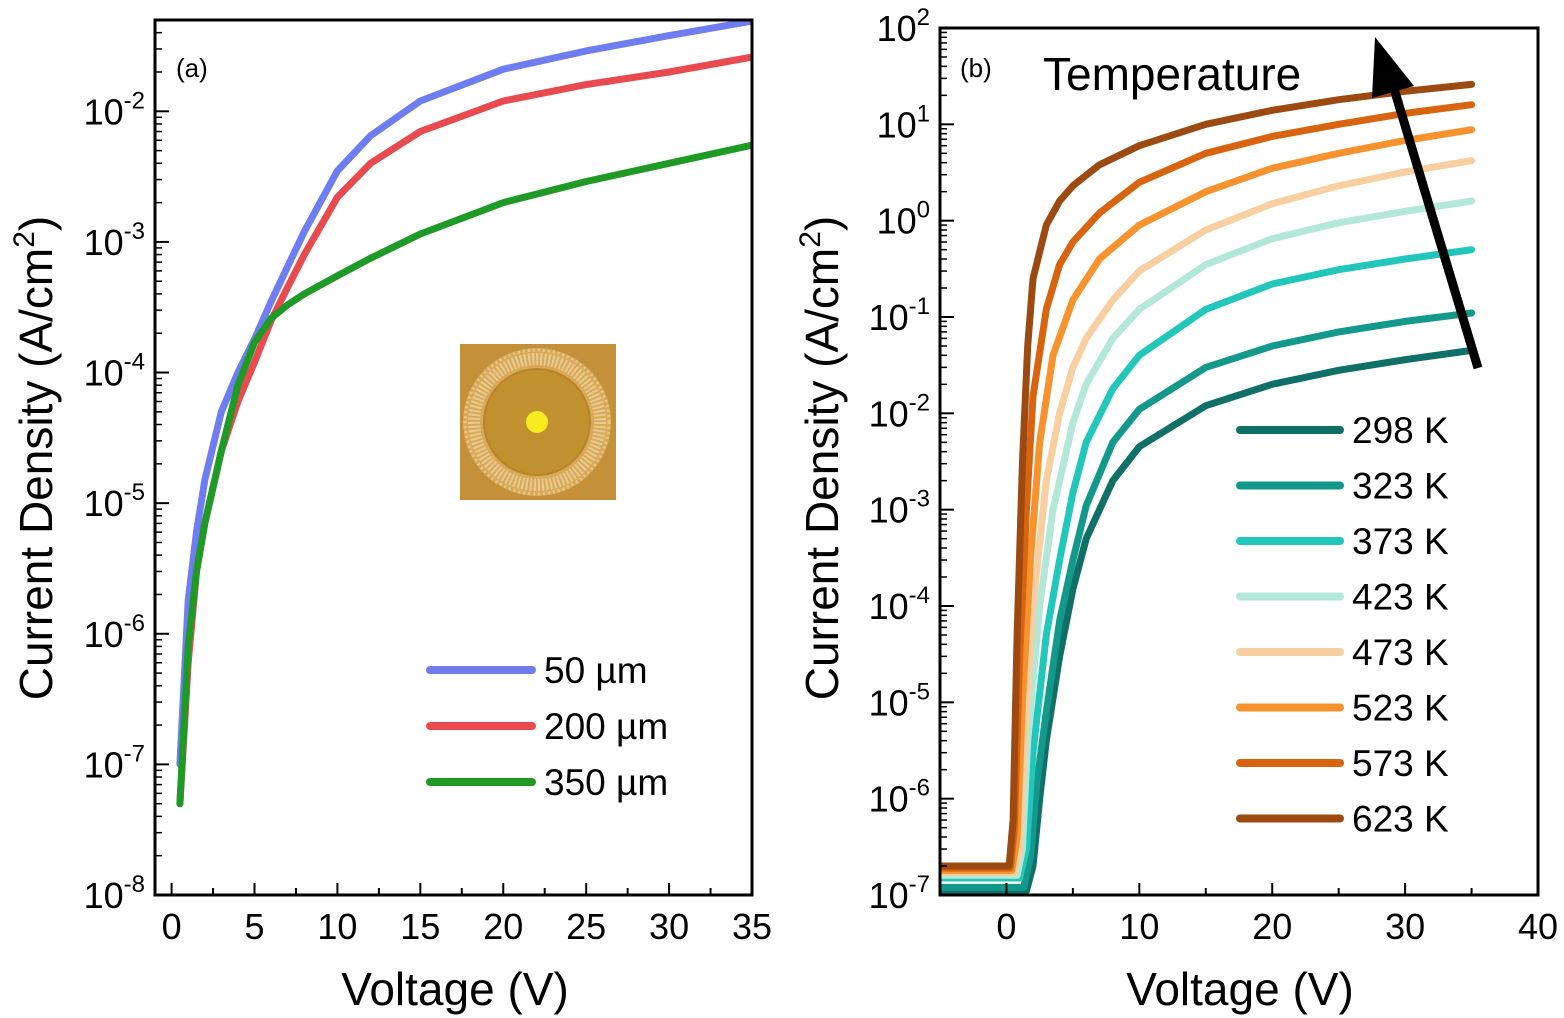 The width and height of the screenshot is (1564, 1018). I want to click on y-tick-label: 10⁻¹, so click(899, 315).